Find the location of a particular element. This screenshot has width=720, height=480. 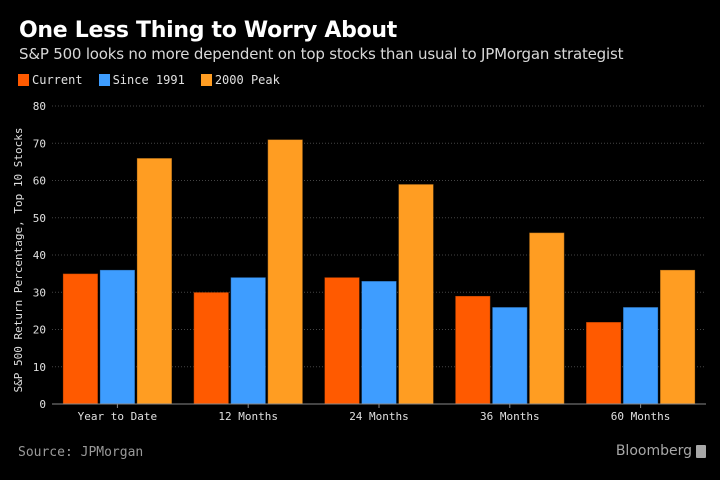

y-tick-label: 80 is located at coordinates (39, 106).